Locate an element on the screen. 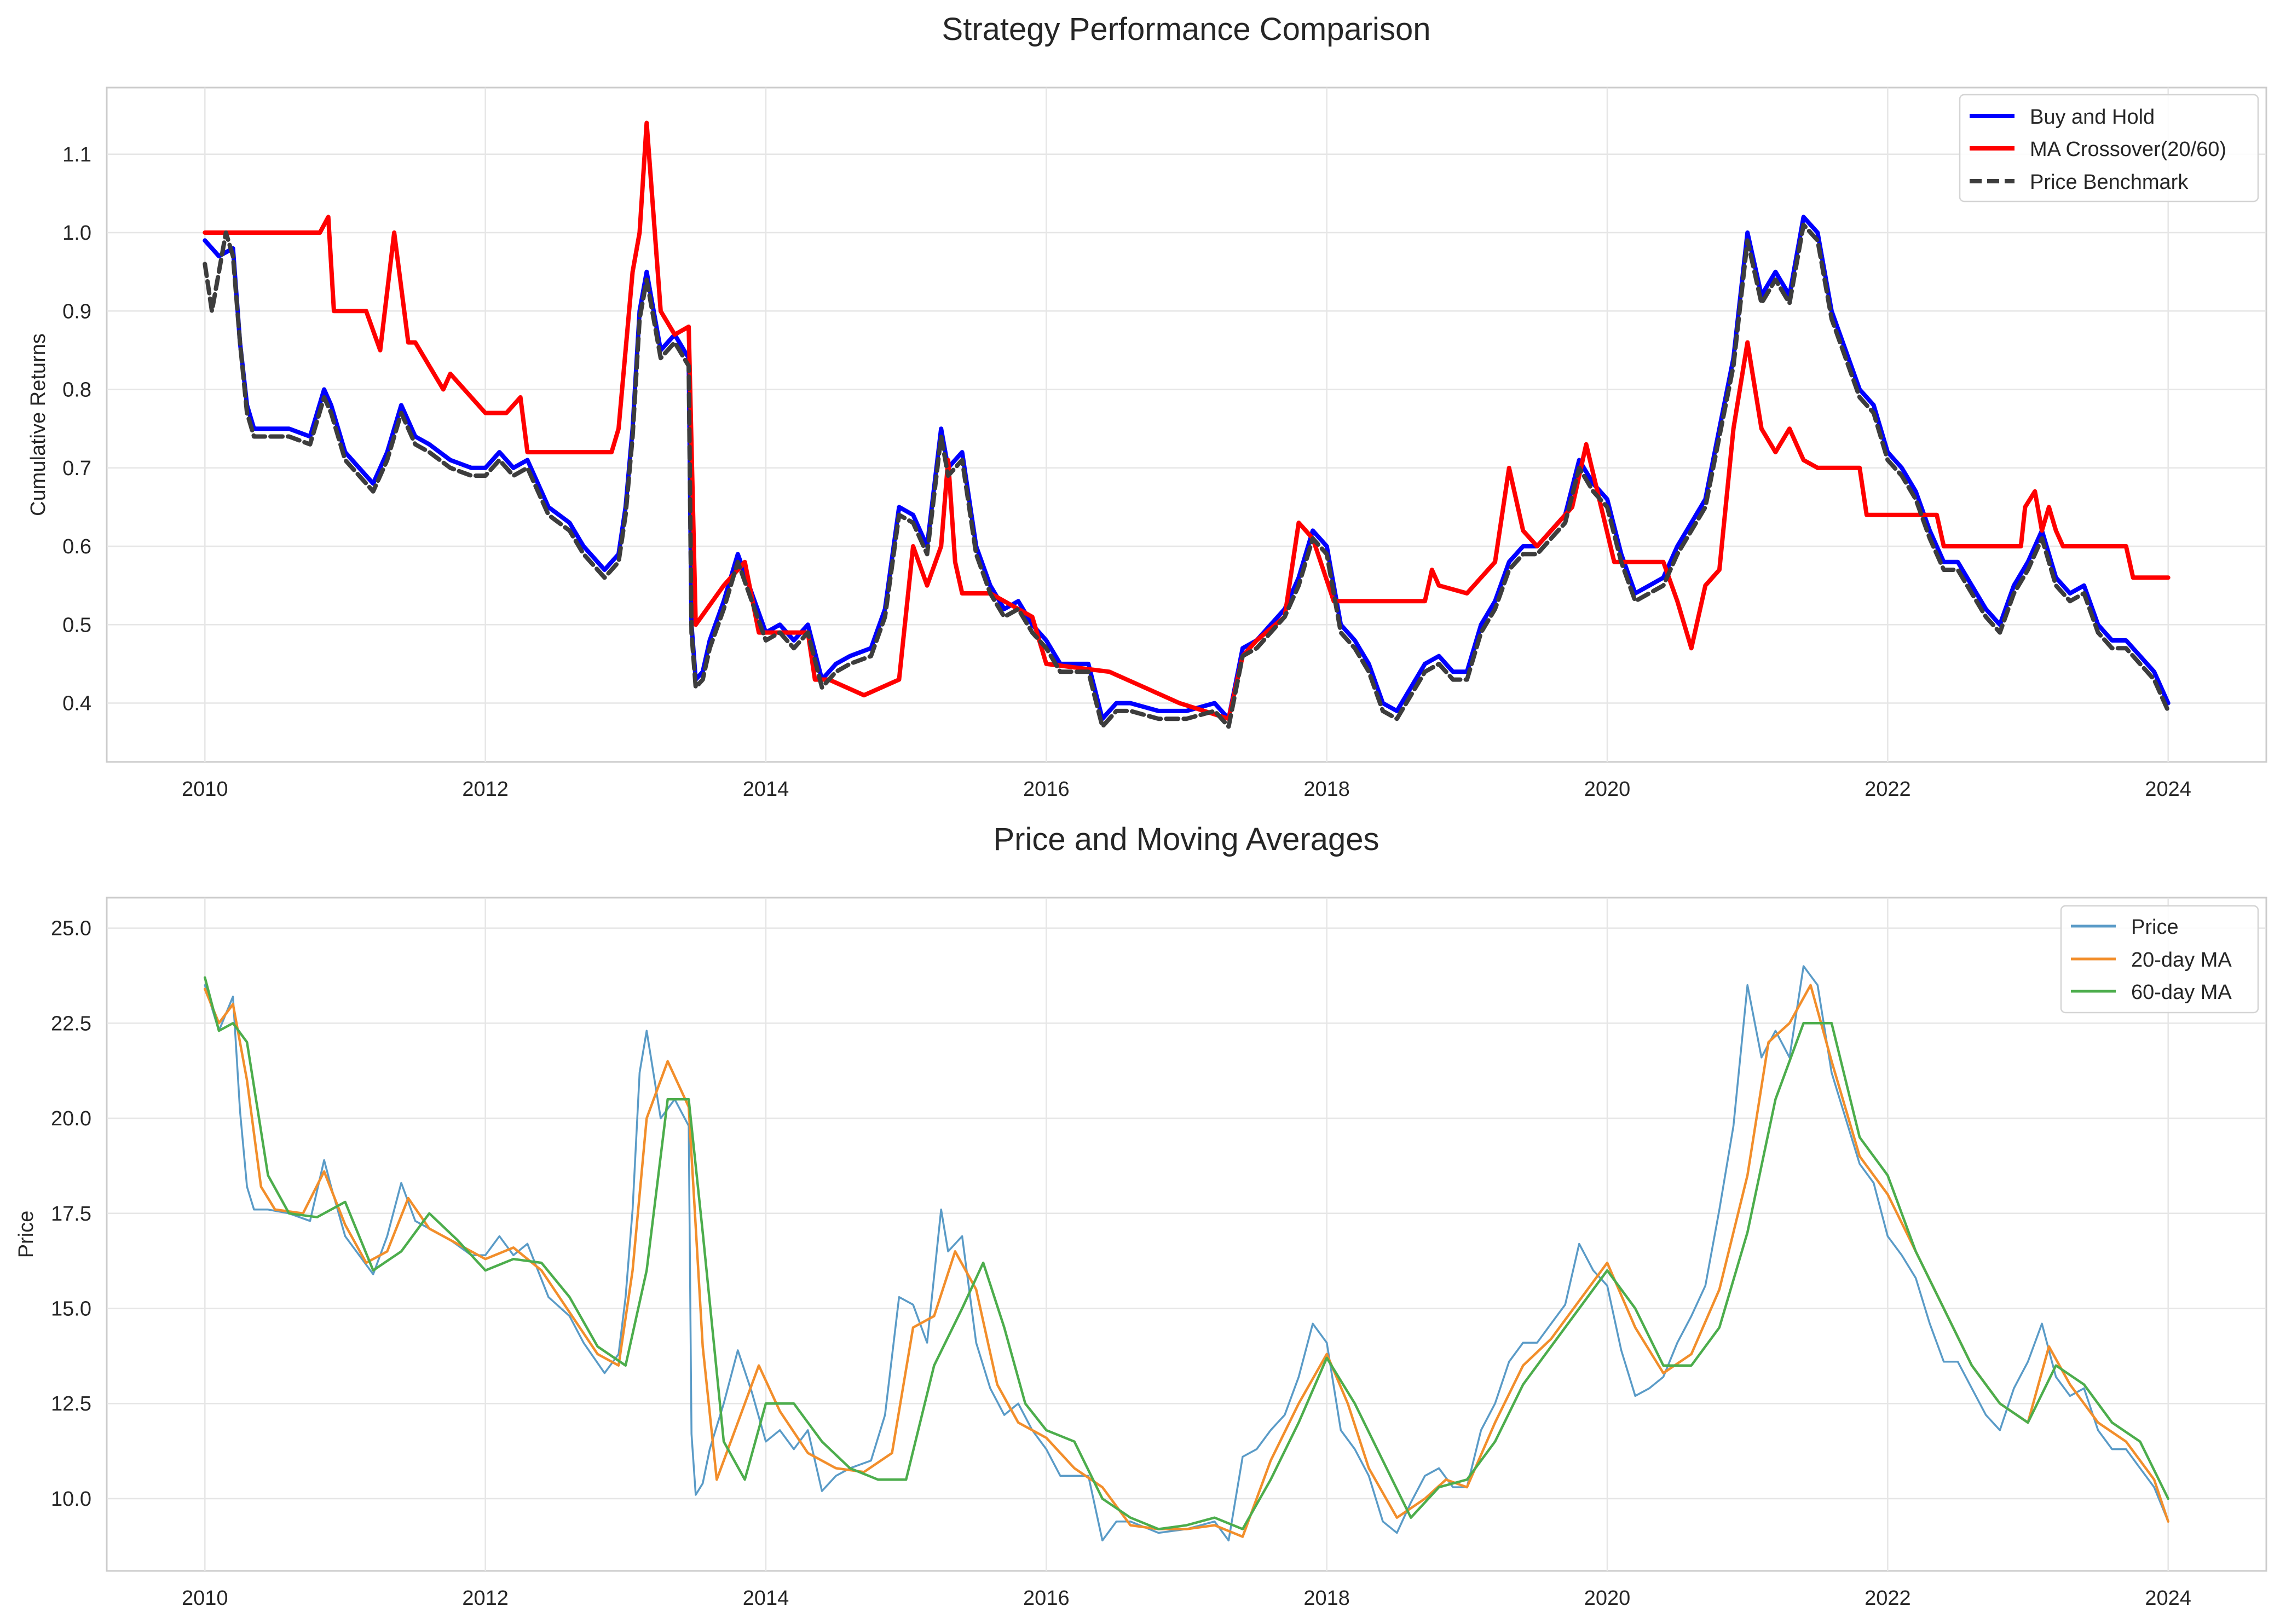  chart2-y-tick-label: 15.0 is located at coordinates (71, 1309).